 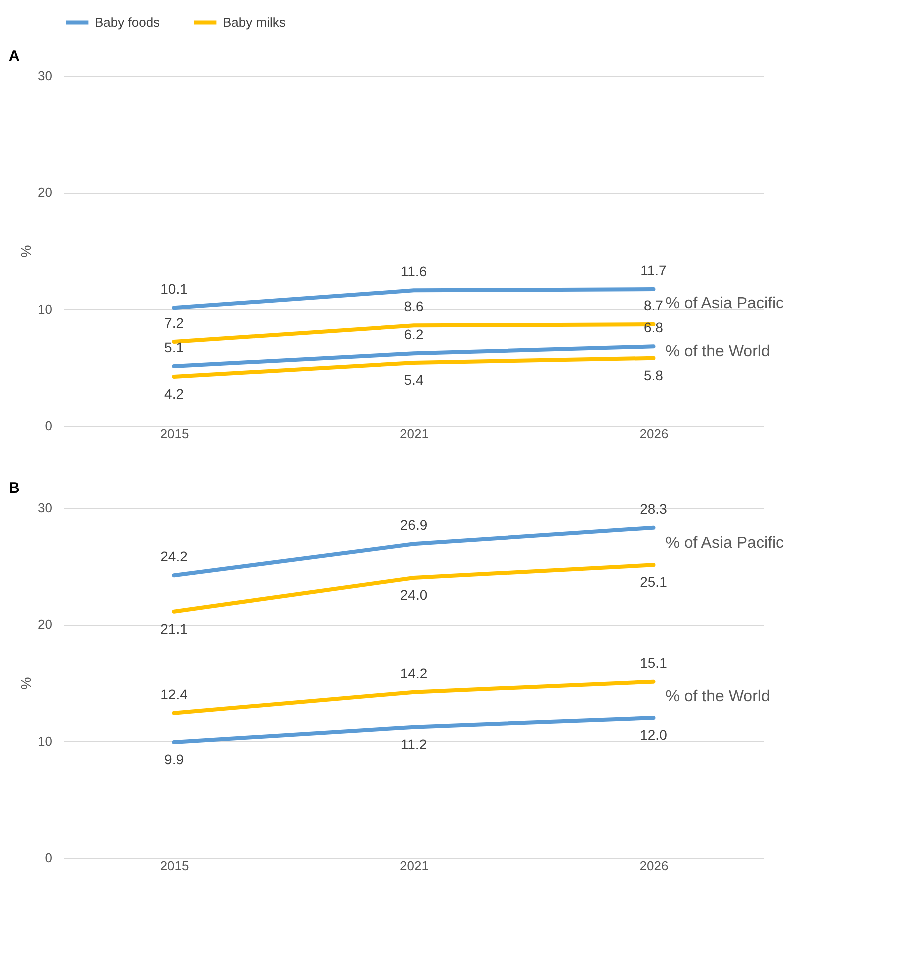 I want to click on data-label: 7.2, so click(x=174, y=323).